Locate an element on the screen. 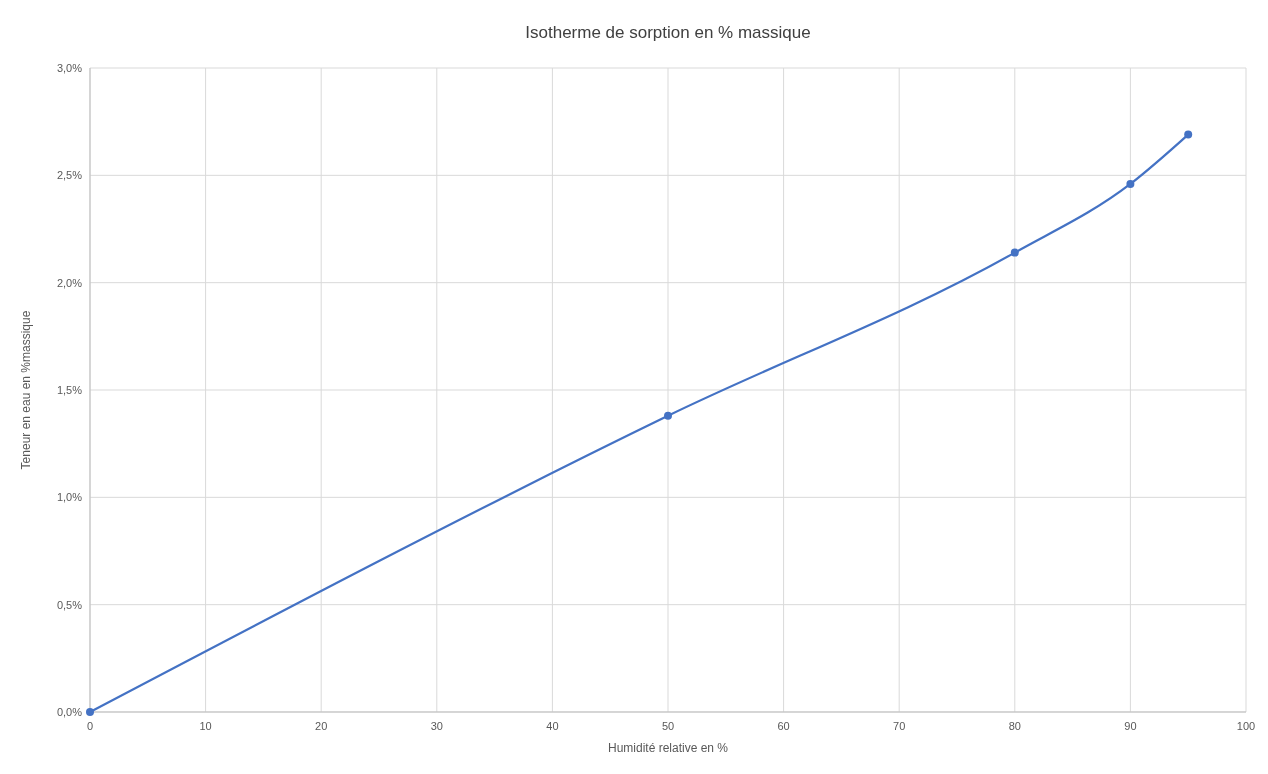  x-axis-title: Humidité relative en % is located at coordinates (668, 748).